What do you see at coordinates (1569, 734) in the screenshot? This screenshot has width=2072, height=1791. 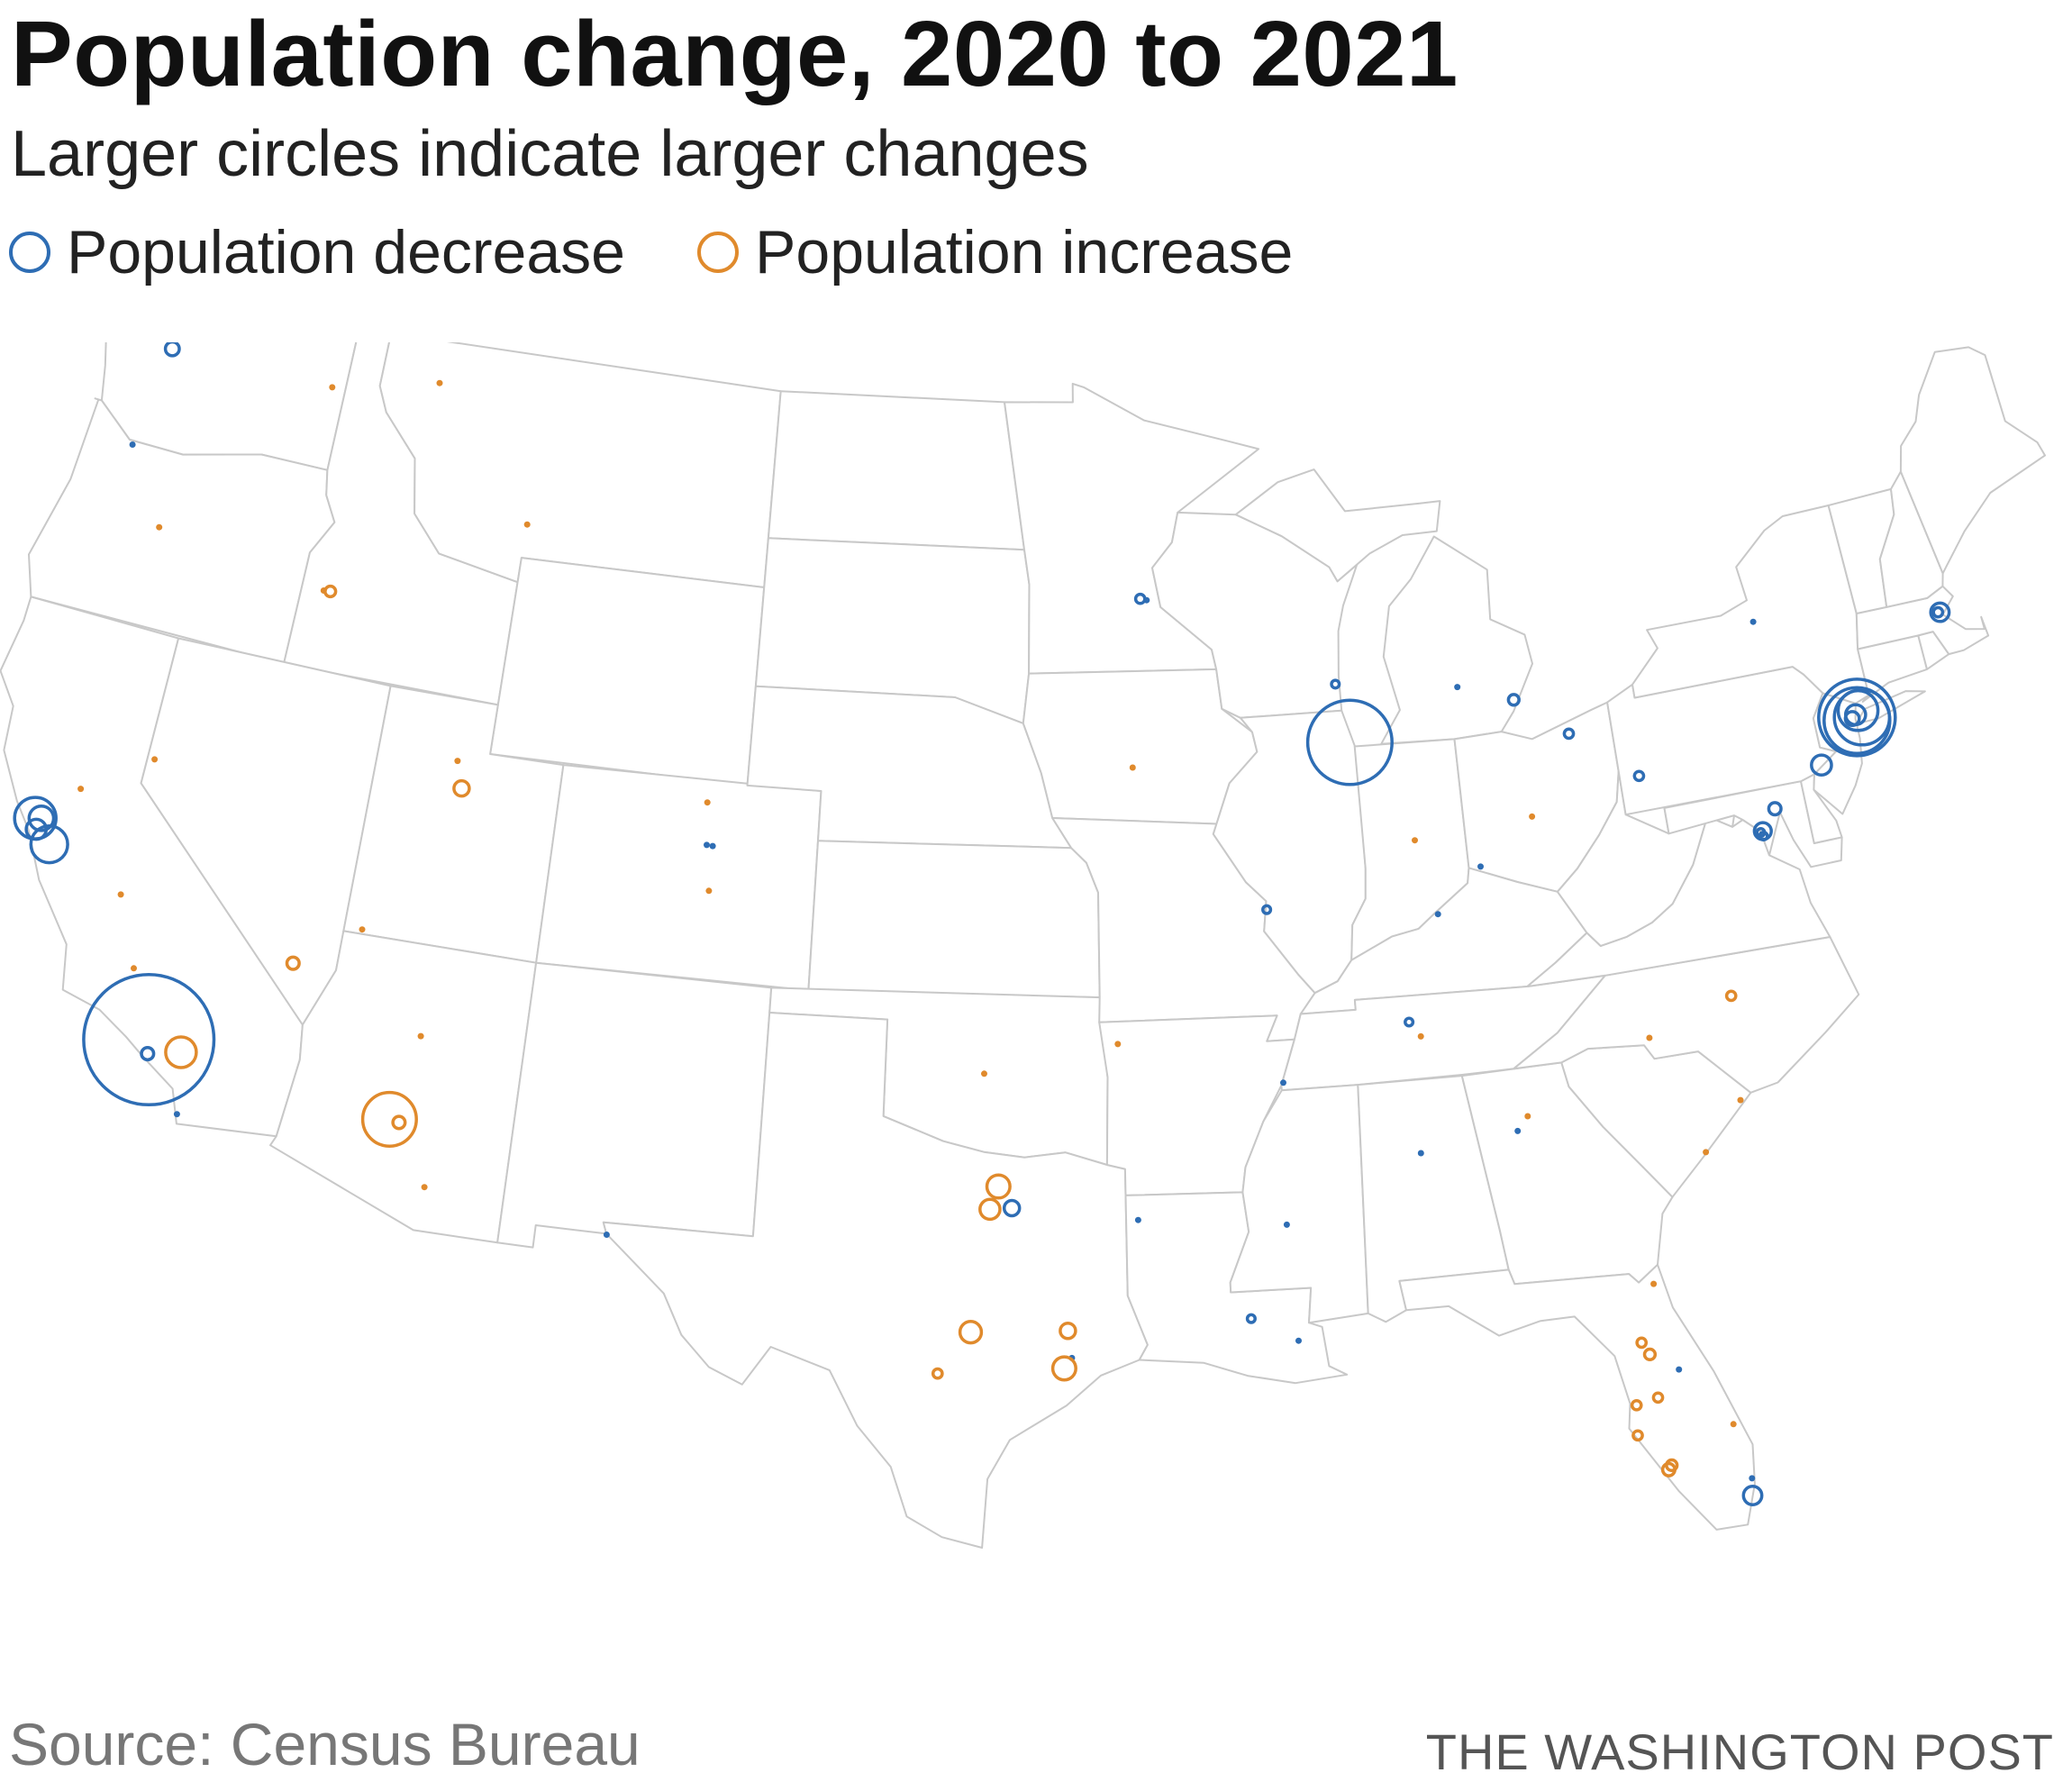 I see `circle-decrease-cleveland` at bounding box center [1569, 734].